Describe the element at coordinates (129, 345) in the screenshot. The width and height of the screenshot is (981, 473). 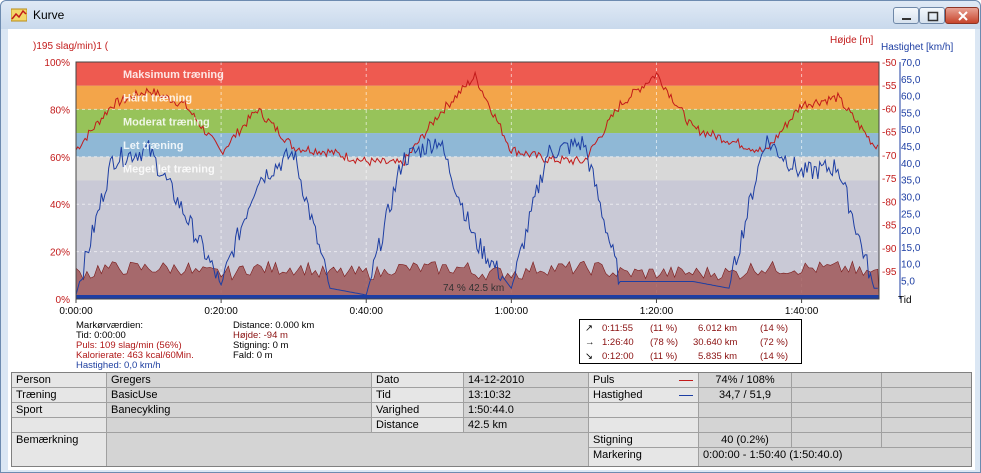
I see `marker-puls: Puls: 109 slag/min (56%)` at that location.